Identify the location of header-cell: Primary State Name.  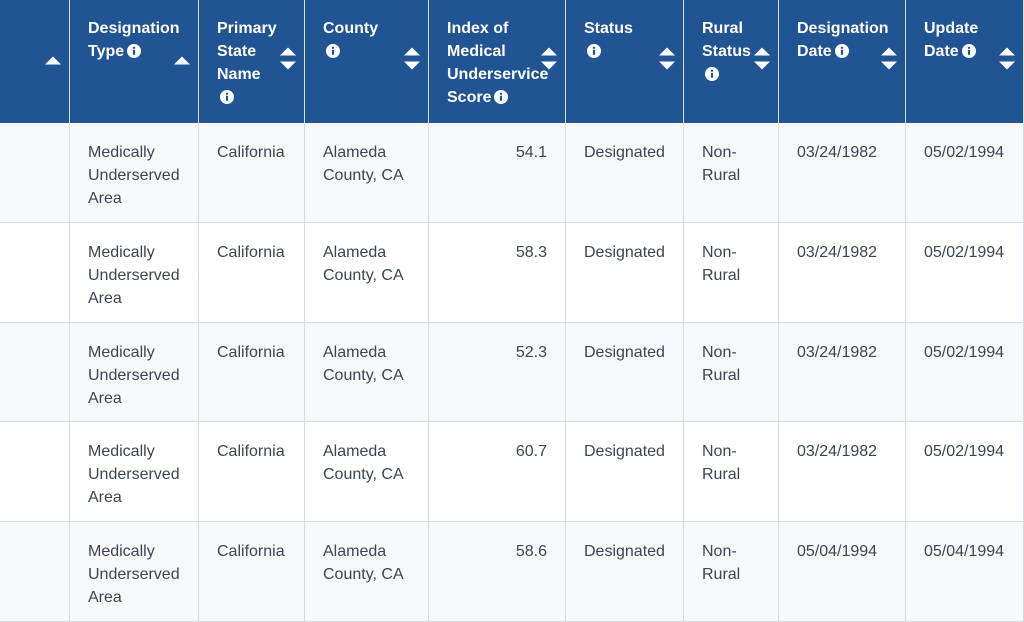
(252, 61).